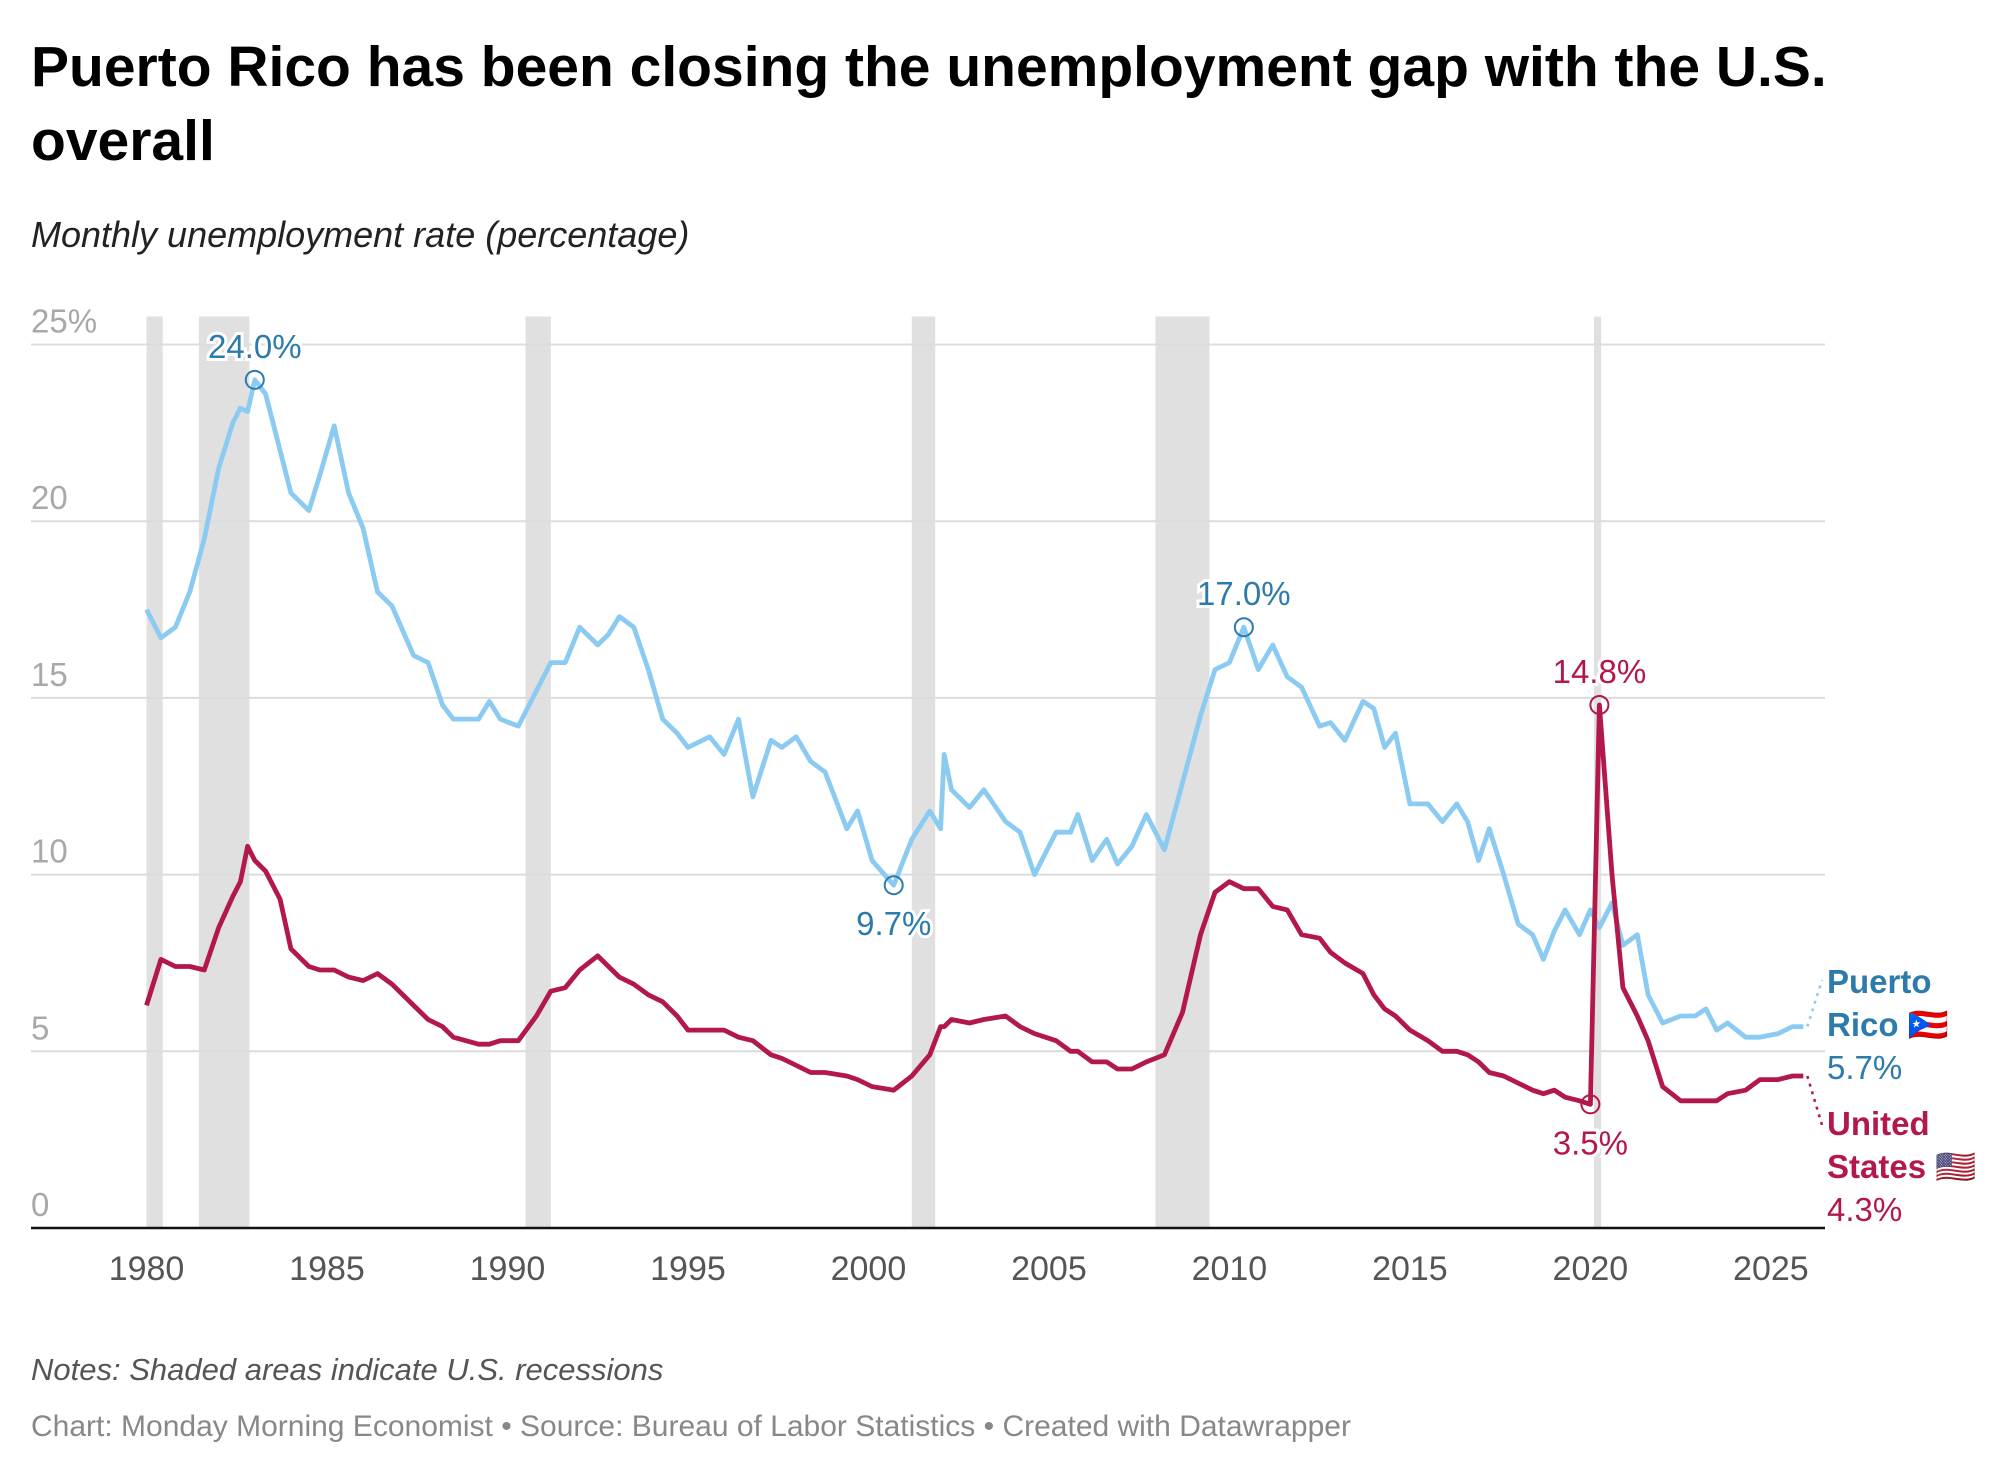 This screenshot has width=2010, height=1461. I want to click on y-tick-label: 15, so click(49, 674).